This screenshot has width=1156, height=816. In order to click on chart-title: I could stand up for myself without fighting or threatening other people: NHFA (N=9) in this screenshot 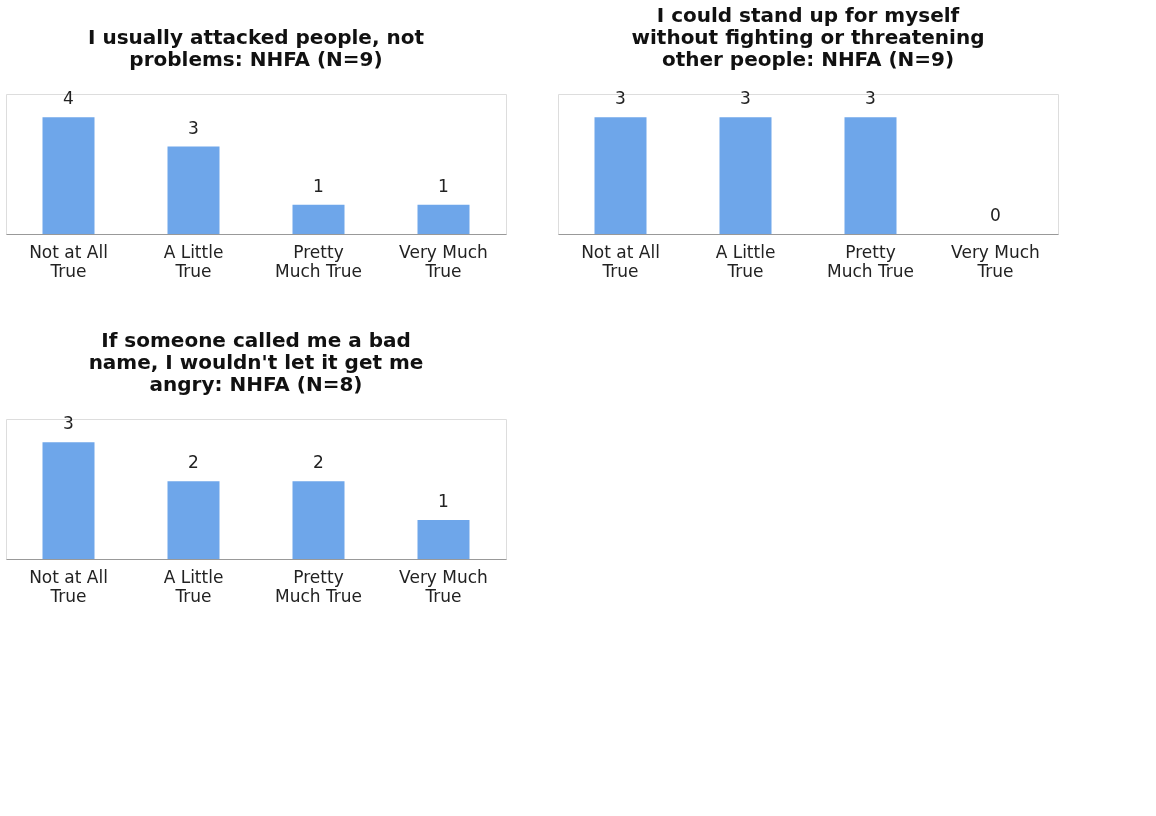, I will do `click(808, 37)`.